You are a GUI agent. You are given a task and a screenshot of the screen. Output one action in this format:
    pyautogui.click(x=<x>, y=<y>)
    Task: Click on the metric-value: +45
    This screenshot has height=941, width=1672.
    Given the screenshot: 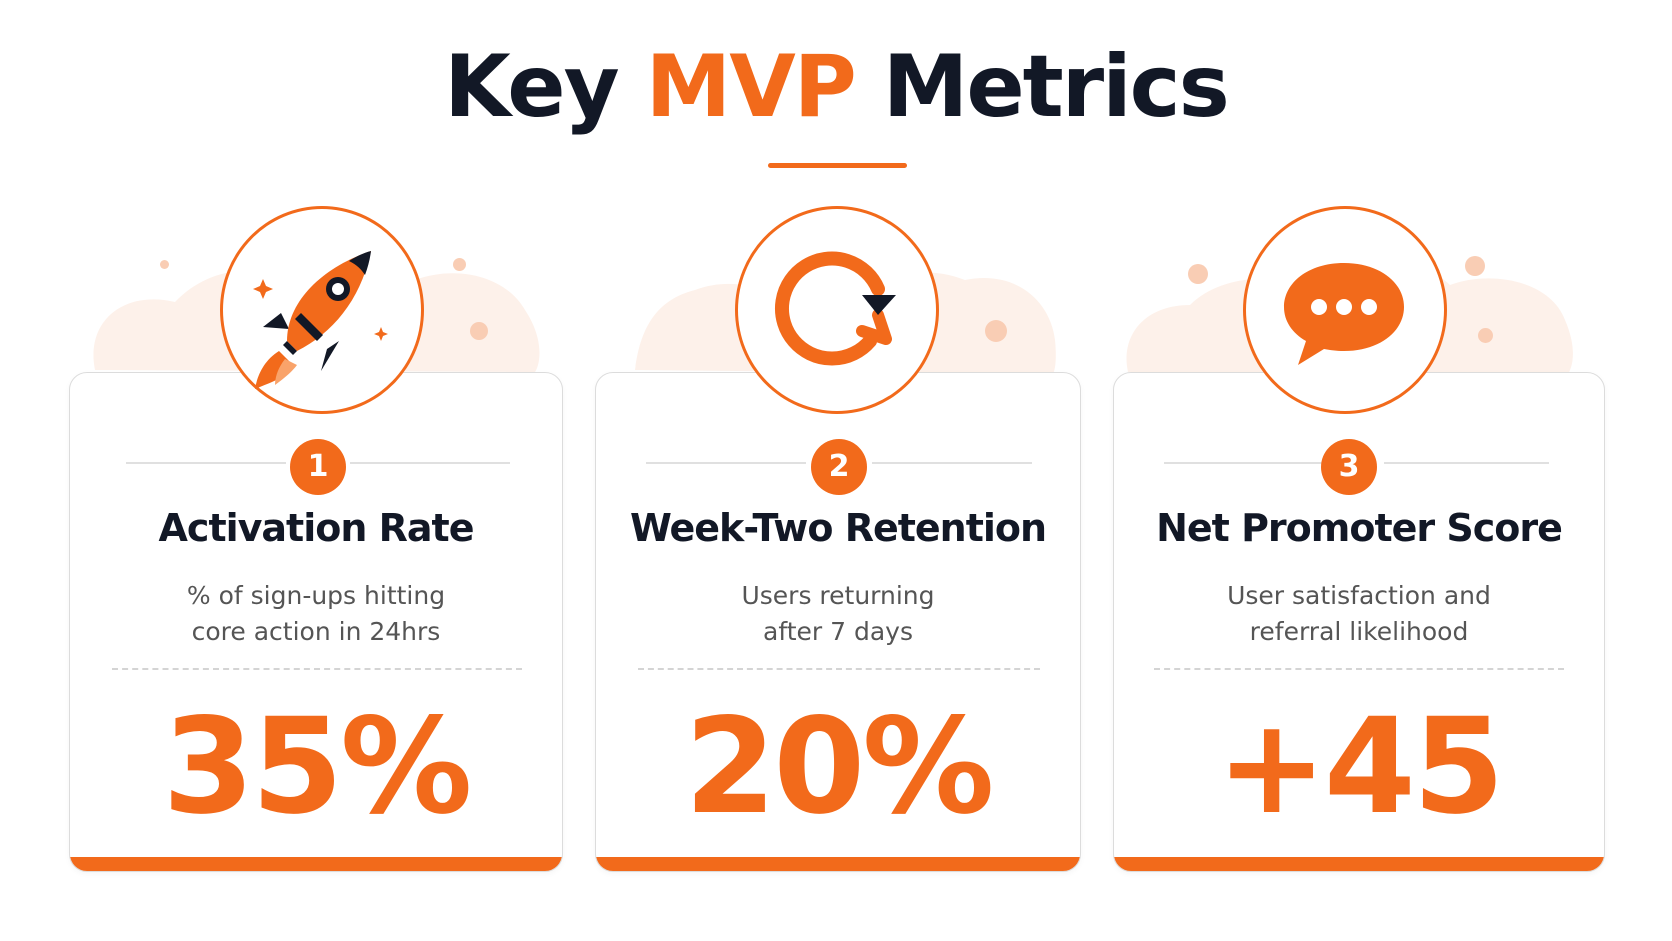 What is the action you would take?
    pyautogui.click(x=1360, y=767)
    